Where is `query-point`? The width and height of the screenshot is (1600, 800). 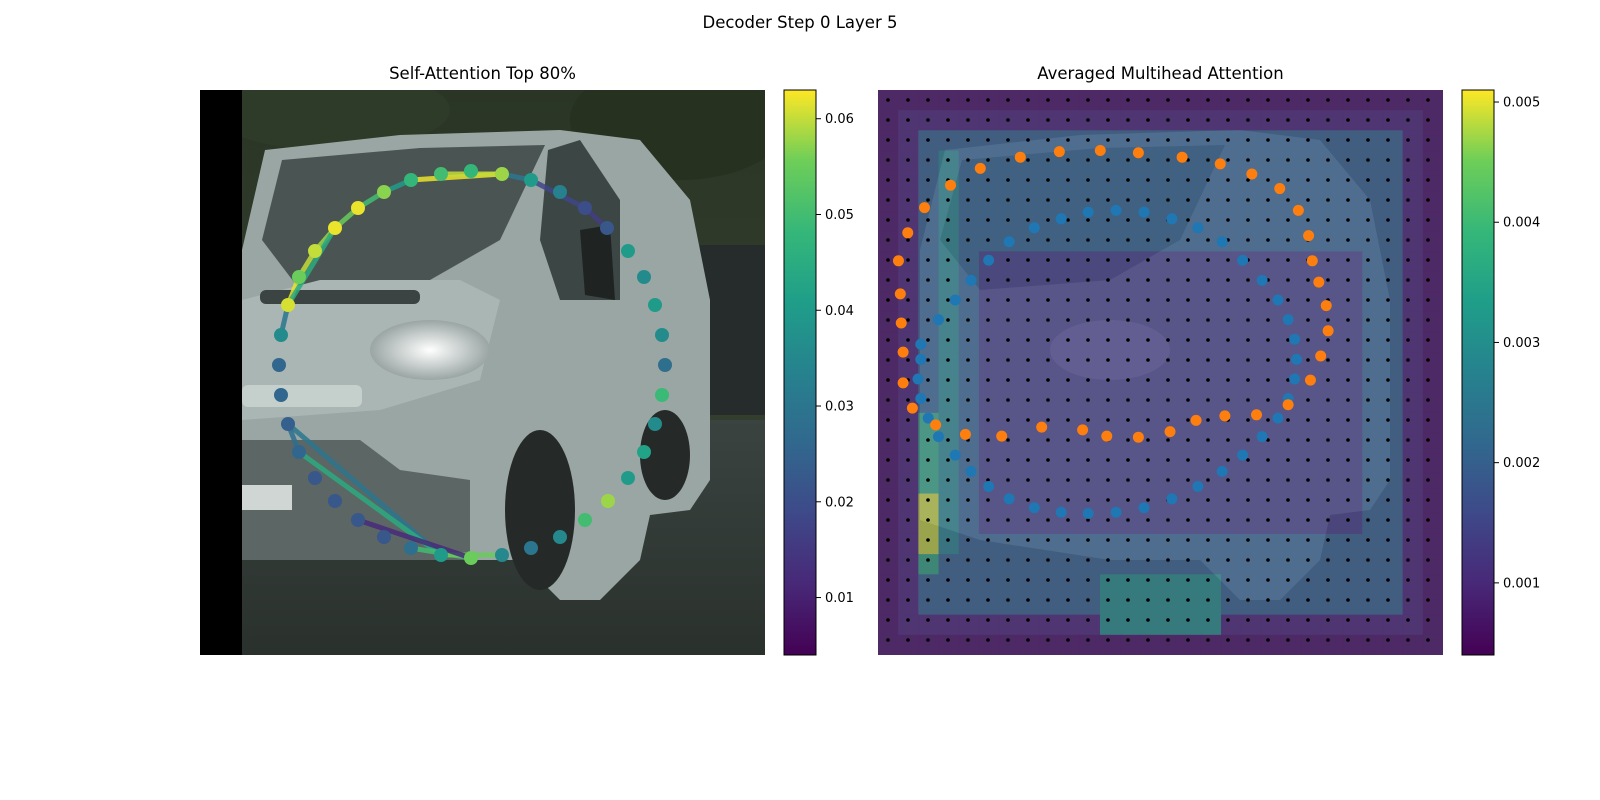
query-point is located at coordinates (1222, 471).